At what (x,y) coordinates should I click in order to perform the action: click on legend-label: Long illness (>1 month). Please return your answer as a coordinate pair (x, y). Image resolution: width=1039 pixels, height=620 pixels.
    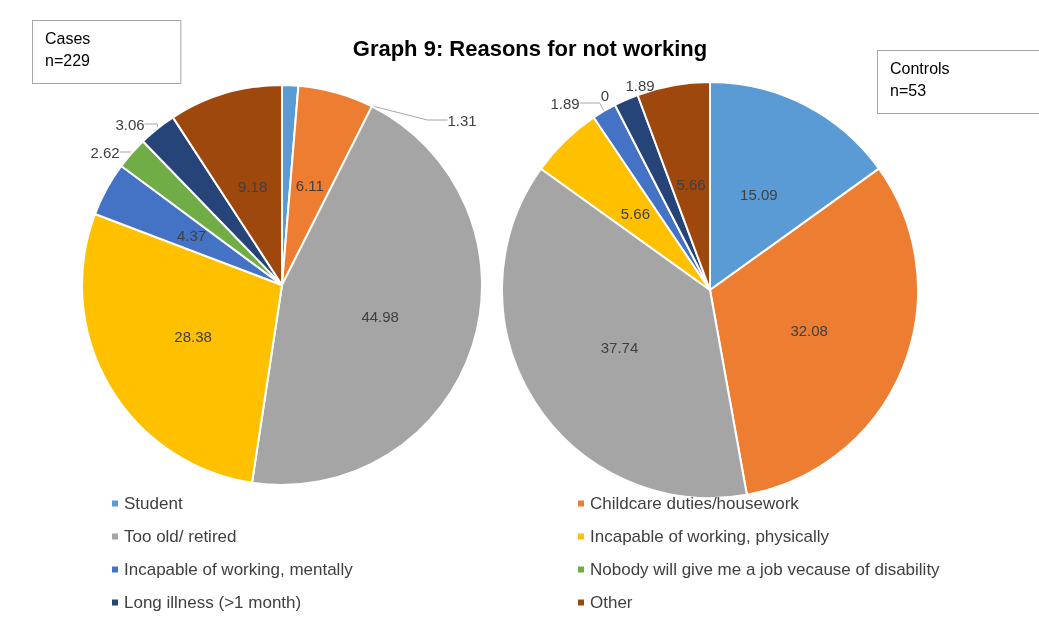
    Looking at the image, I should click on (213, 602).